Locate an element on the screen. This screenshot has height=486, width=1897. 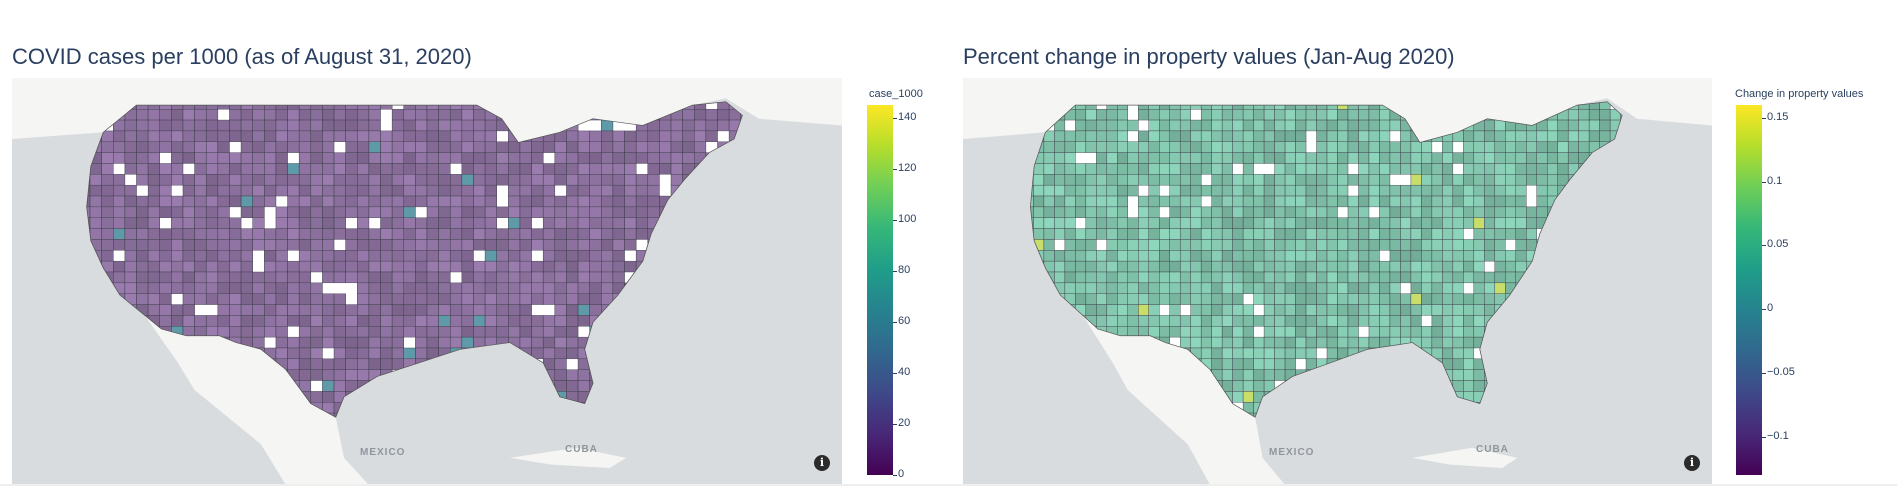
left-map-info-icon: i is located at coordinates (822, 463).